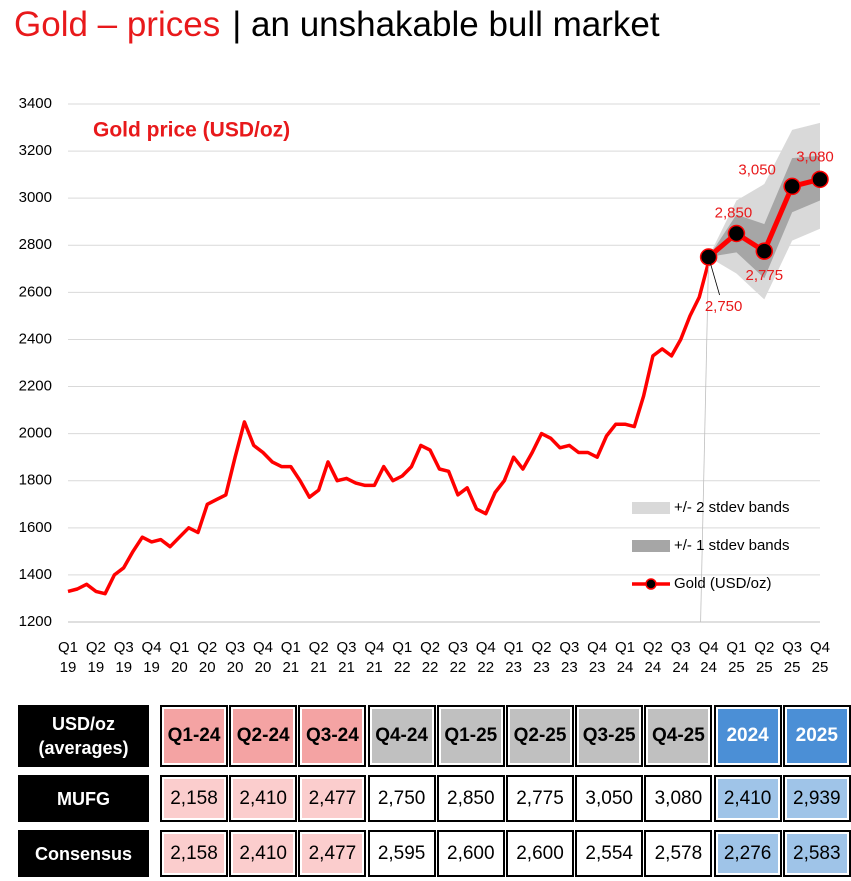 The width and height of the screenshot is (851, 881). What do you see at coordinates (470, 736) in the screenshot?
I see `column-header: Q1-25` at bounding box center [470, 736].